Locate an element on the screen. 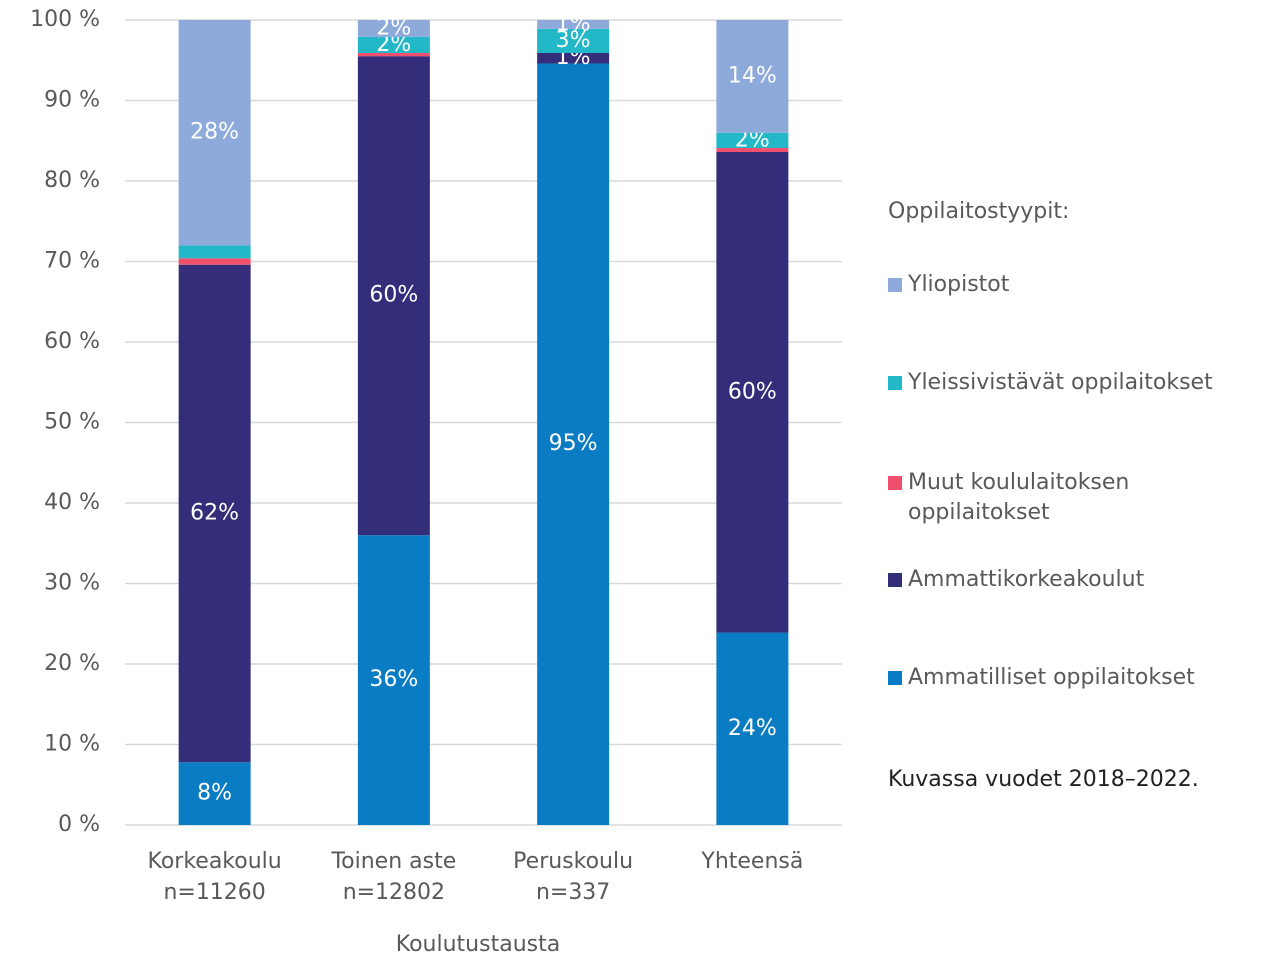 The height and width of the screenshot is (960, 1286). legend-label: Ammattikorkeakoulut is located at coordinates (1026, 579).